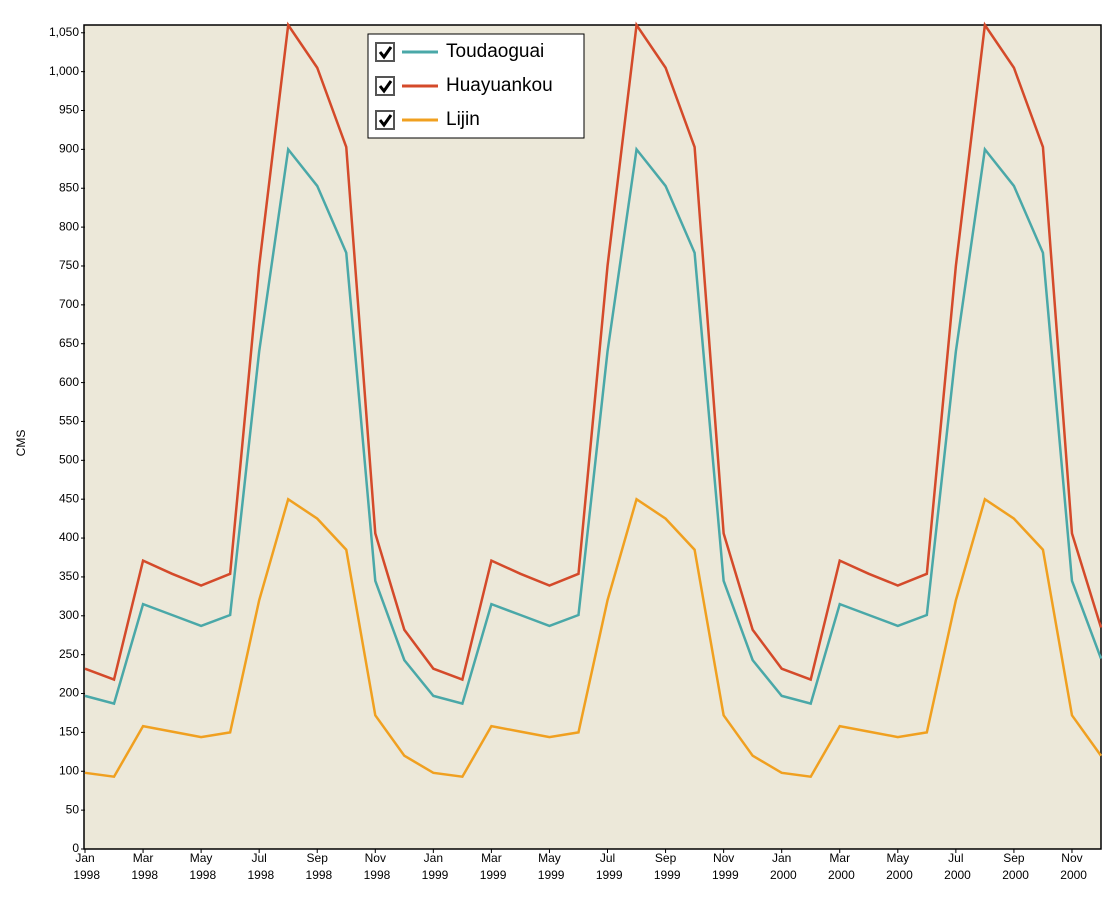 Image resolution: width=1105 pixels, height=901 pixels. I want to click on x-tick-label: Jul 1999, so click(607, 866).